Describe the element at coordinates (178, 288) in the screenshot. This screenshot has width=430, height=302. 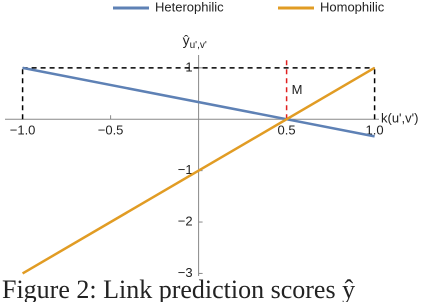
I see `caption: Figure 2: Link prediction scores ŷ` at that location.